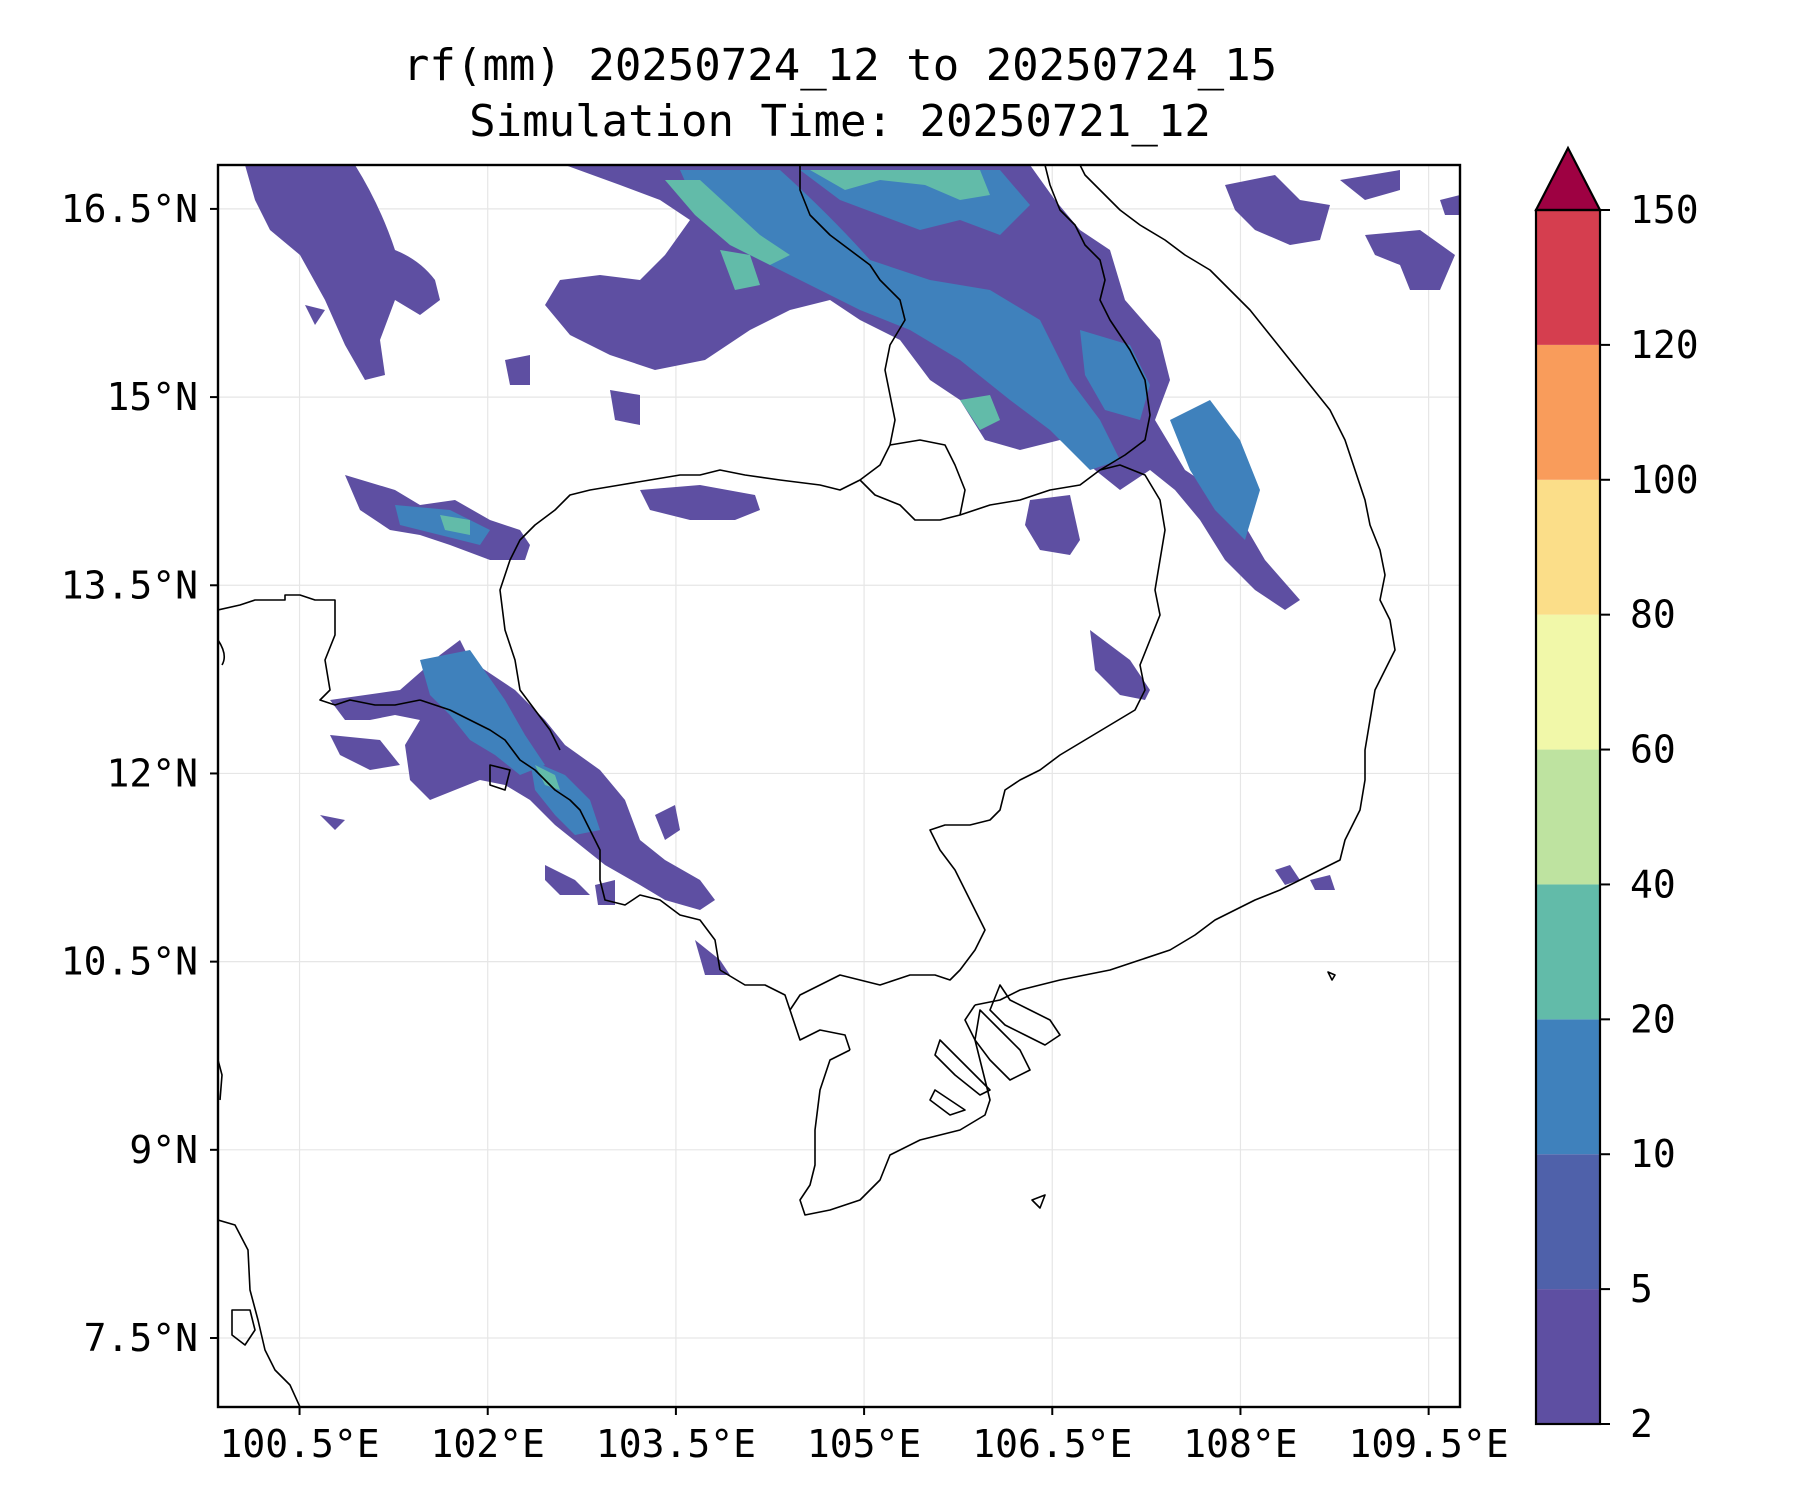 The width and height of the screenshot is (1800, 1500). What do you see at coordinates (1097, 318) in the screenshot?
I see `laos-vietnam-border` at bounding box center [1097, 318].